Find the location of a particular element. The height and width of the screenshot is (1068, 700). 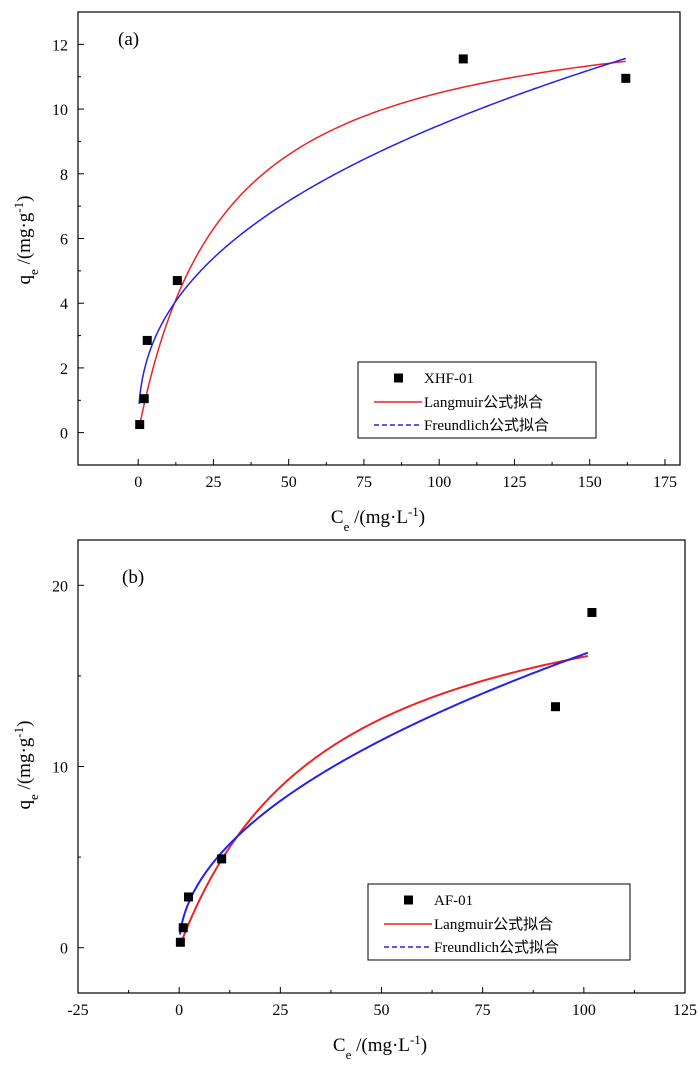

legend: AF-01 Langmuir公式拟合 Freundlich公式拟合 is located at coordinates (499, 922).